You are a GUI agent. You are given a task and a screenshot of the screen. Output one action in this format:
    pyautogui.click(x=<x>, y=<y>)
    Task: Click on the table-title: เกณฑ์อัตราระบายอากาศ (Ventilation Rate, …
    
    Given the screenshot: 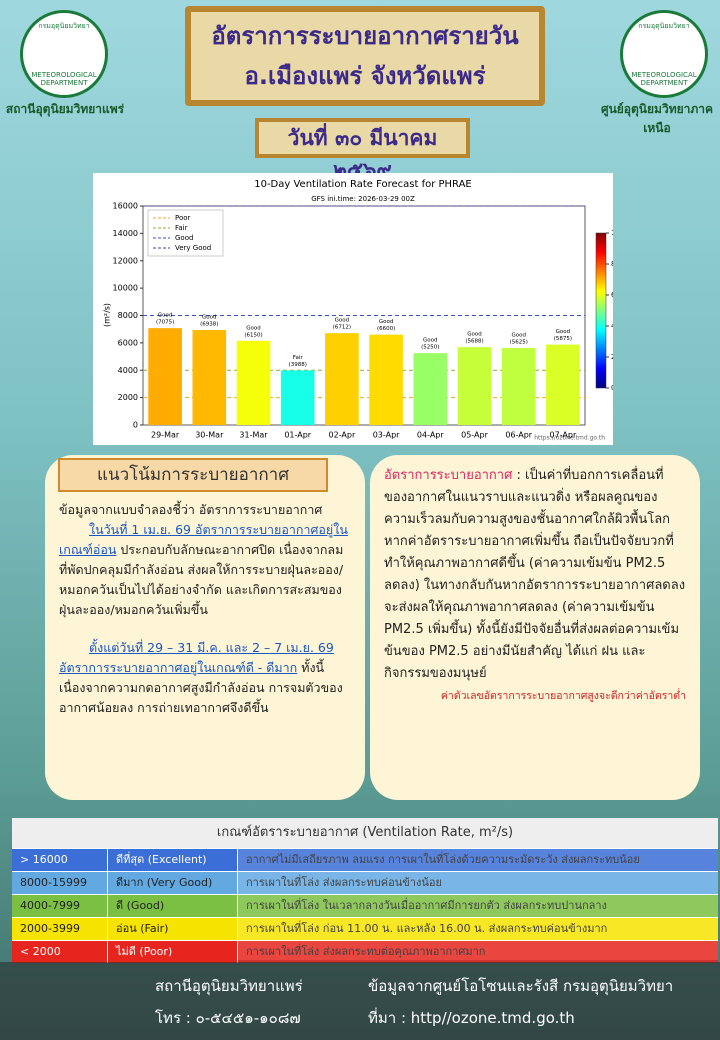 What is the action you would take?
    pyautogui.click(x=365, y=833)
    